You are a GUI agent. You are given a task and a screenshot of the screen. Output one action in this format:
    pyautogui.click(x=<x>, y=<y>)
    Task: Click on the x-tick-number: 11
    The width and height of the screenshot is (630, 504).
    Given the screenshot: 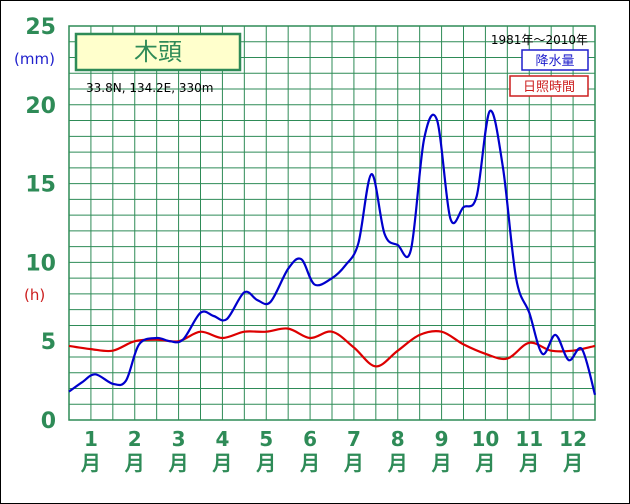 What is the action you would take?
    pyautogui.click(x=529, y=439)
    